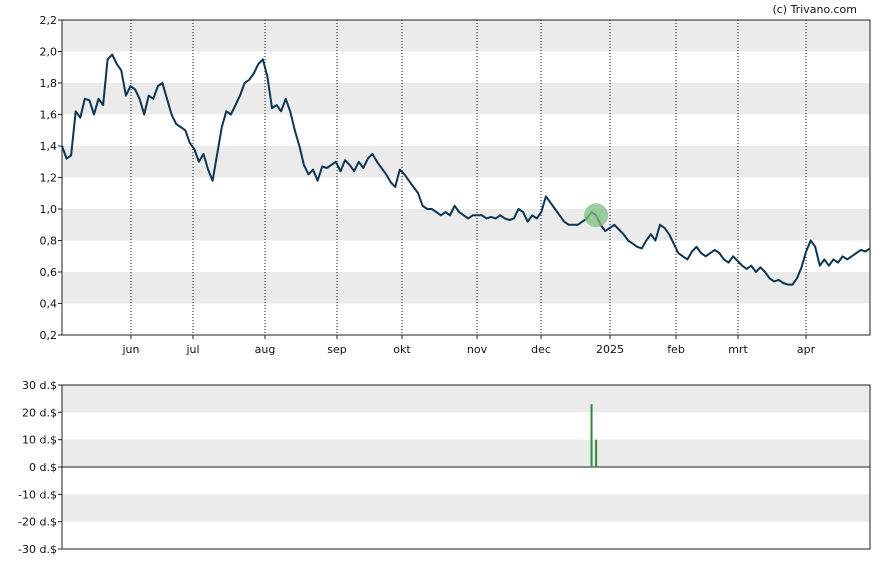 The width and height of the screenshot is (888, 565). Describe the element at coordinates (49, 304) in the screenshot. I see `price-y-tick-label: 0,4` at that location.